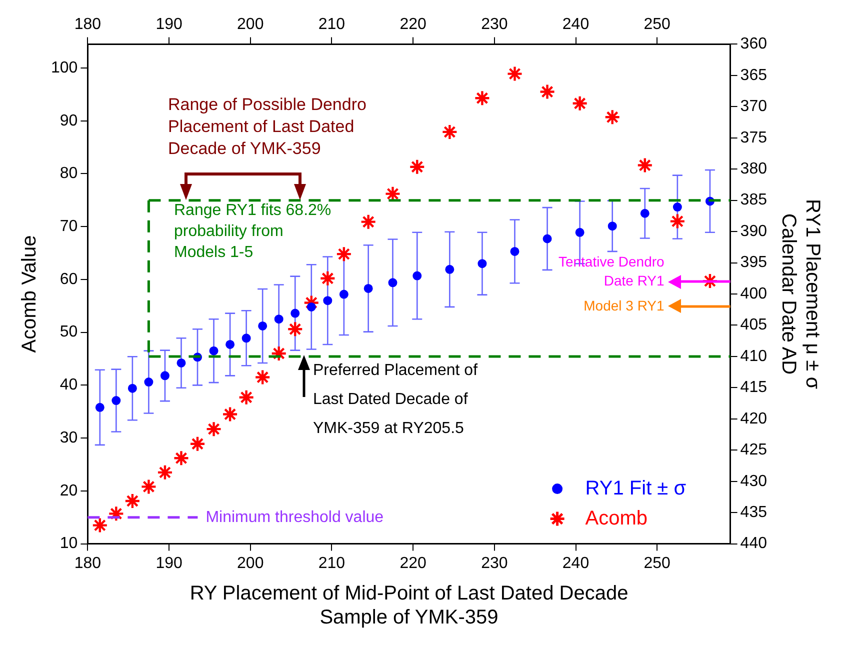 This screenshot has height=650, width=844. I want to click on x-tick-label: 240, so click(576, 563).